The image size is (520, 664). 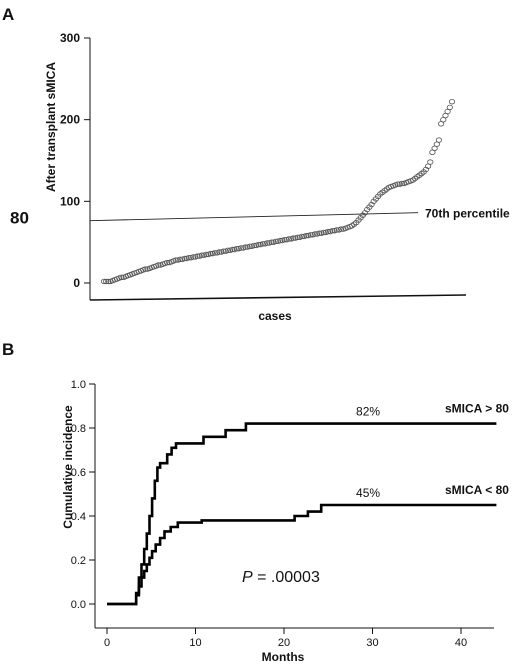 I want to click on series-name-smica-below-80: sMICA < 80, so click(x=477, y=490).